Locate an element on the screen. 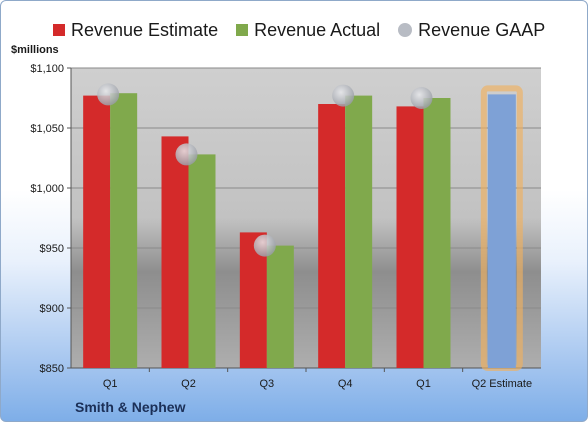 This screenshot has height=422, width=588. legend-swatch-revenue-actual is located at coordinates (242, 30).